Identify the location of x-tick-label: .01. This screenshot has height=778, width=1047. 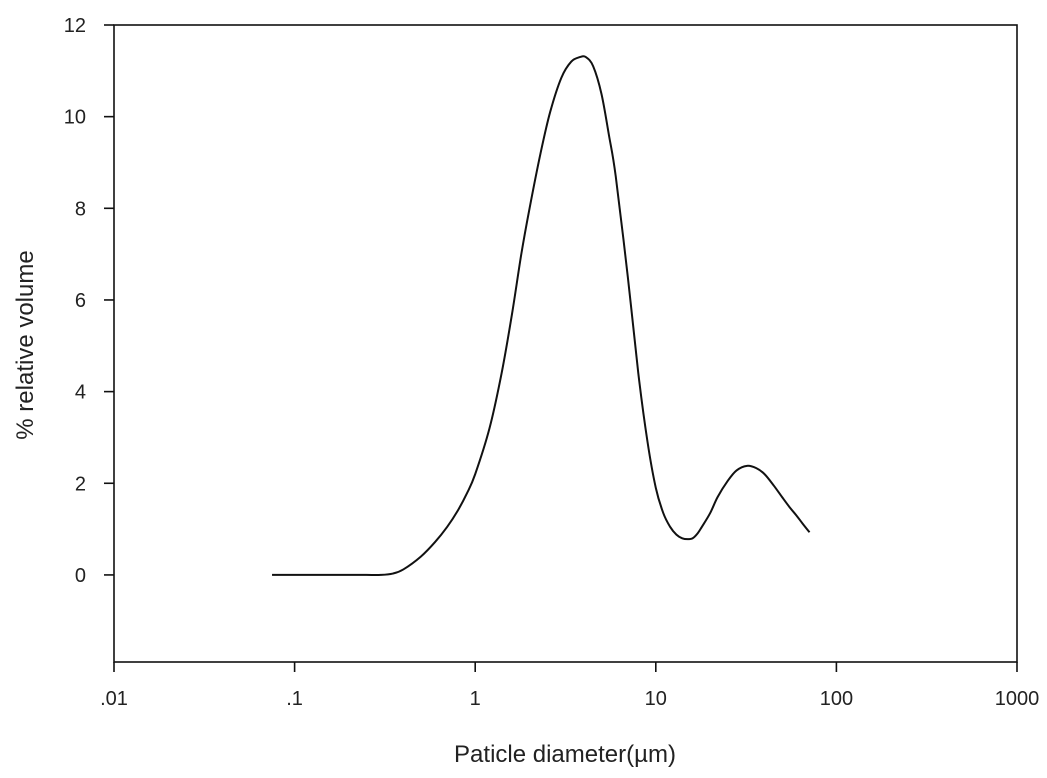
(114, 699).